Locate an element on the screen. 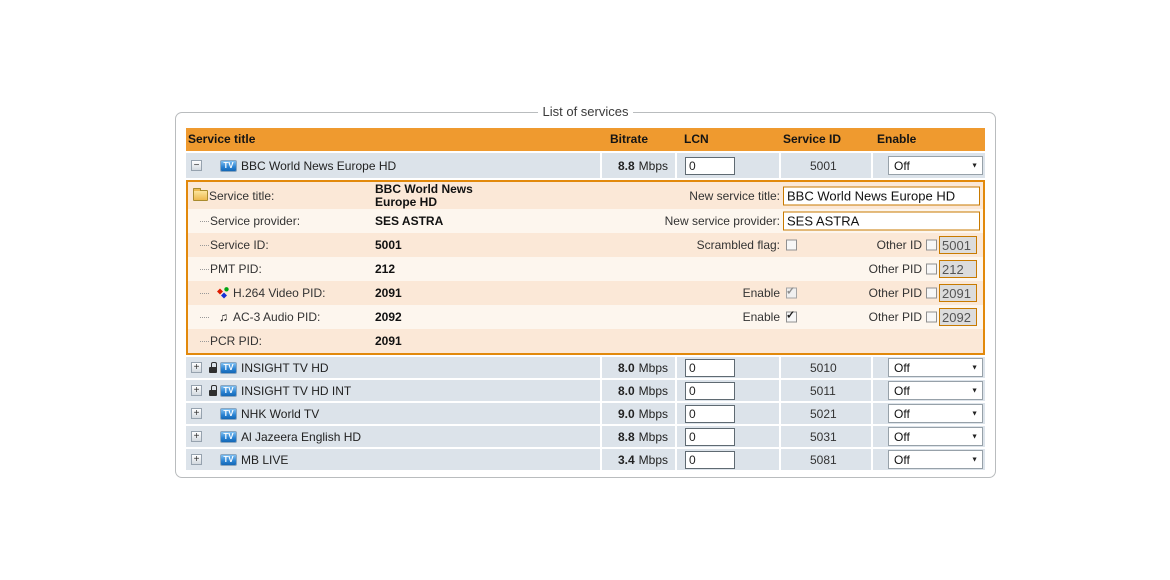 The width and height of the screenshot is (1170, 580). service-id-value: 5021 is located at coordinates (826, 413).